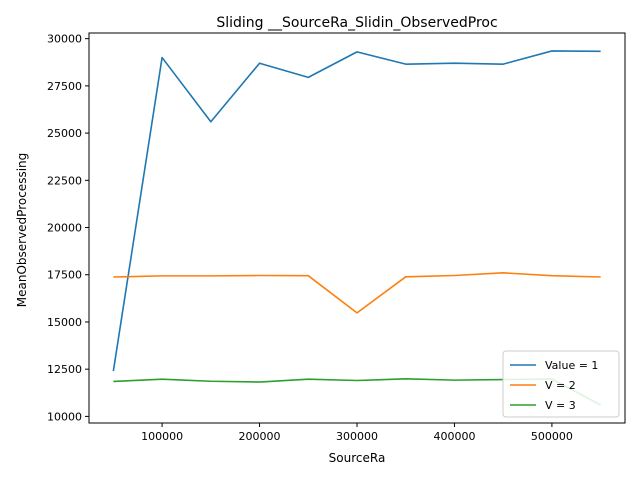 The image size is (640, 480). What do you see at coordinates (64, 369) in the screenshot?
I see `y-tick-label: 12500` at bounding box center [64, 369].